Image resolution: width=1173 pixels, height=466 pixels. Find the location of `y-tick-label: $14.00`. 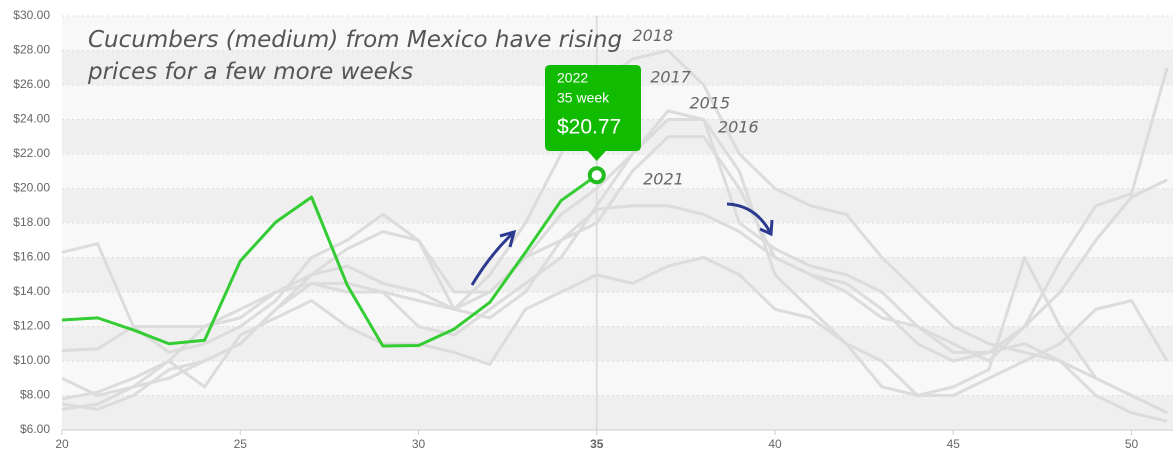

y-tick-label: $14.00 is located at coordinates (31, 291).